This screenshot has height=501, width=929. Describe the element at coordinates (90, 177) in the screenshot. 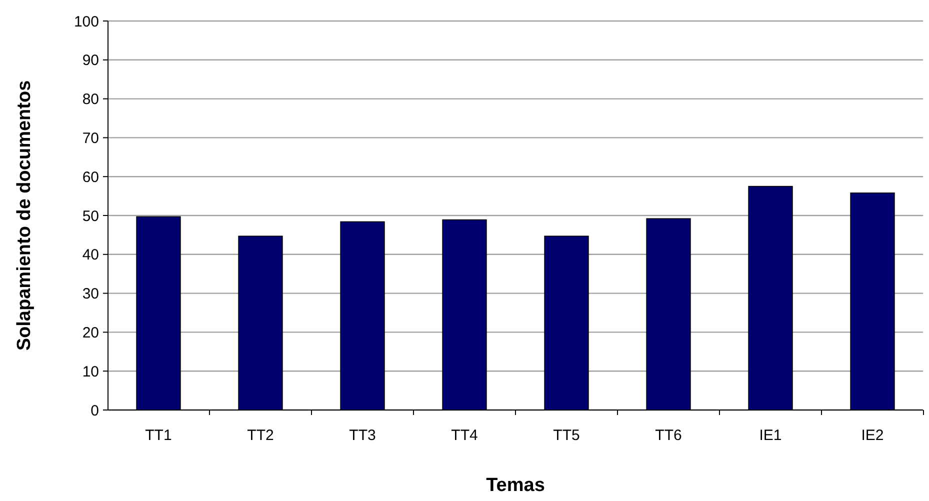

I see `y-tick-label: 60` at that location.